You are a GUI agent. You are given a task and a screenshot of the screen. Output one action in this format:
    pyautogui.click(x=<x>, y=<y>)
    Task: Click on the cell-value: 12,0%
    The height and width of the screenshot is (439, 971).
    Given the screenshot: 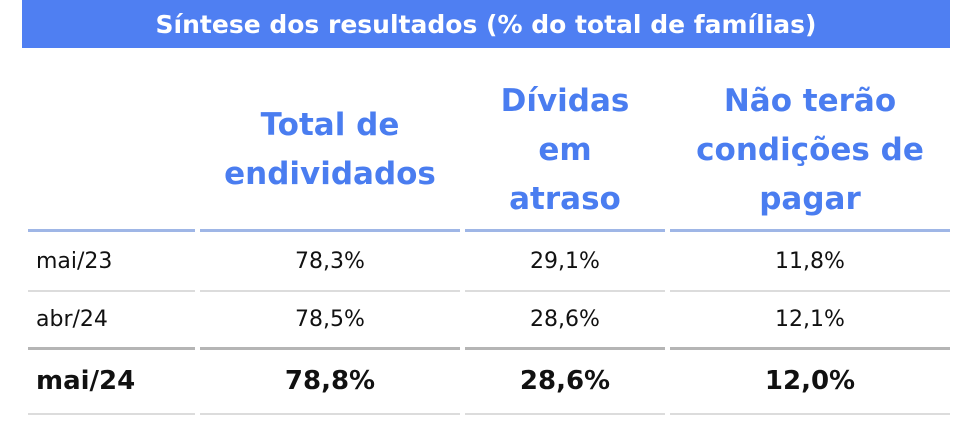 What is the action you would take?
    pyautogui.click(x=810, y=381)
    